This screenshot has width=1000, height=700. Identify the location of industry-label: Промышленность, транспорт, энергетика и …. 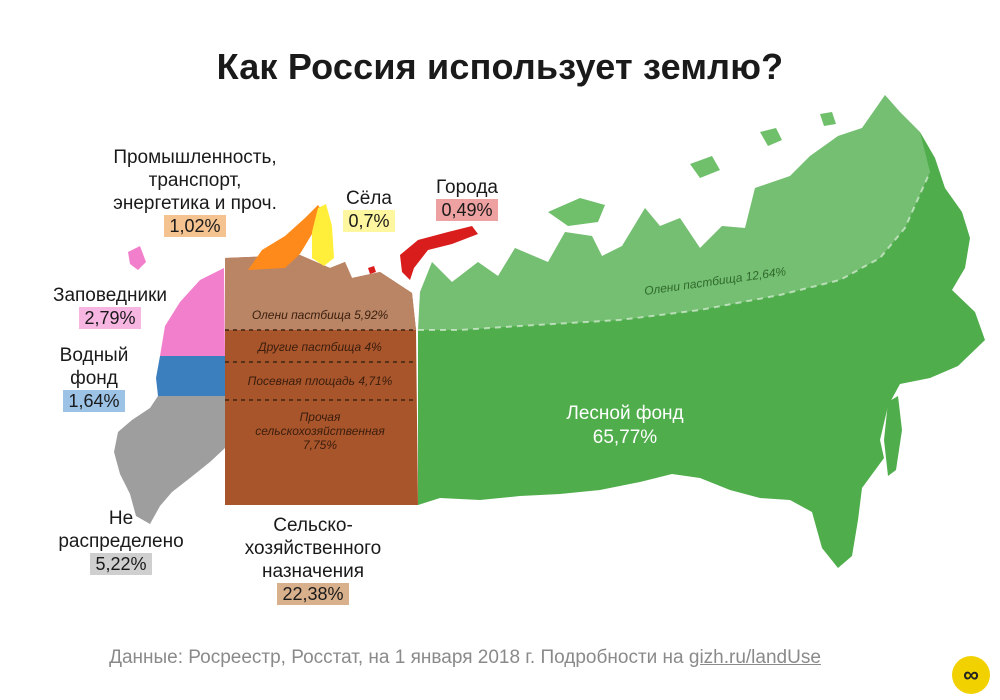
(195, 192).